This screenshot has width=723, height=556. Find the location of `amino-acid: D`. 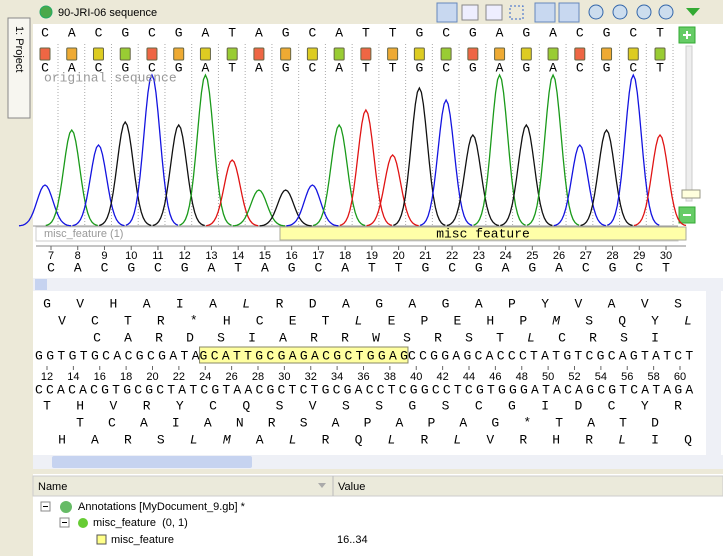

amino-acid: D is located at coordinates (578, 405).